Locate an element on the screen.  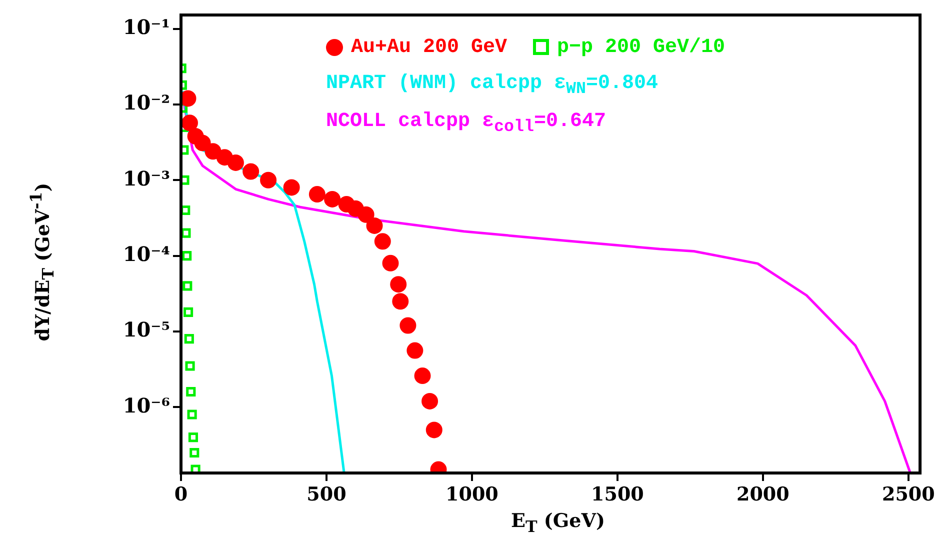
x-tick-label: 1000 is located at coordinates (472, 494).